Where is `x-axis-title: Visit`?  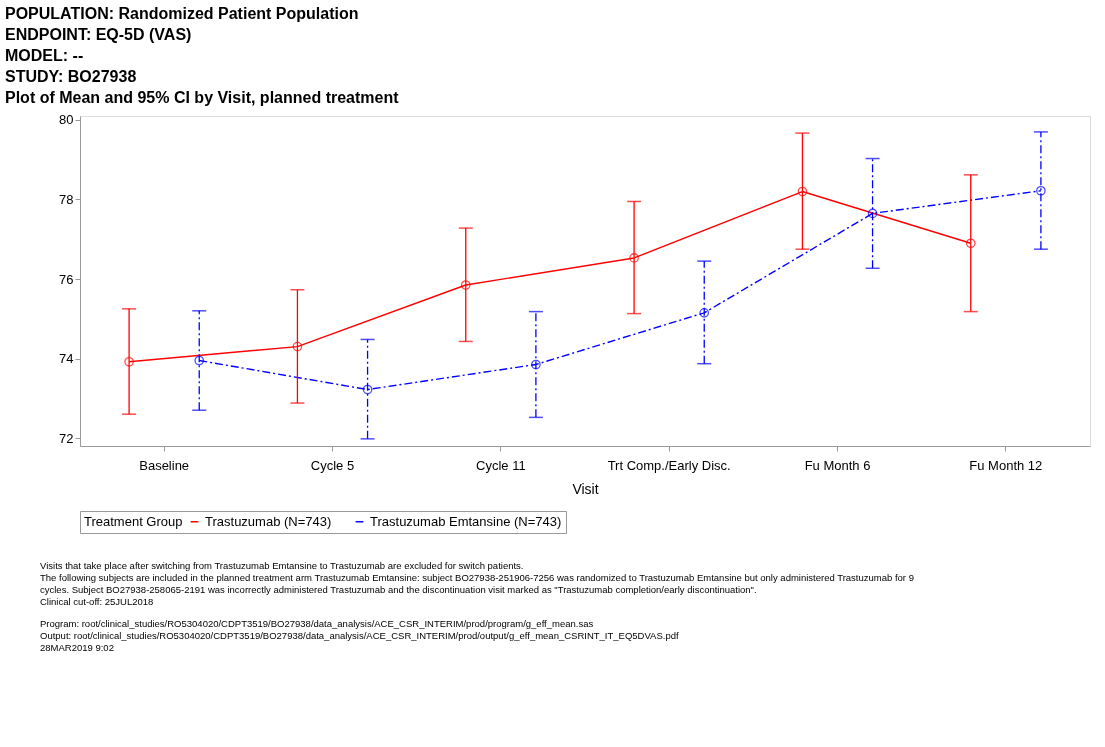 x-axis-title: Visit is located at coordinates (585, 488).